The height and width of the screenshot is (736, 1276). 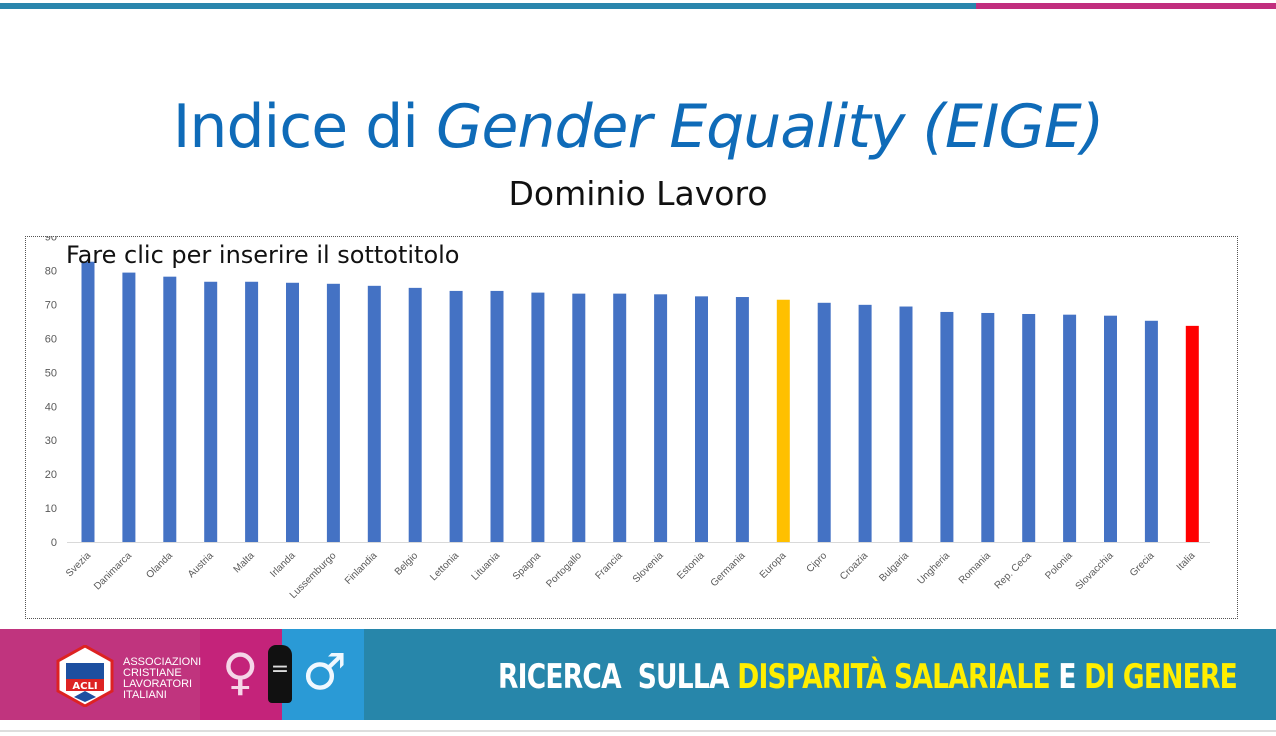 What do you see at coordinates (894, 567) in the screenshot?
I see `x-tick-label: Bulgaria` at bounding box center [894, 567].